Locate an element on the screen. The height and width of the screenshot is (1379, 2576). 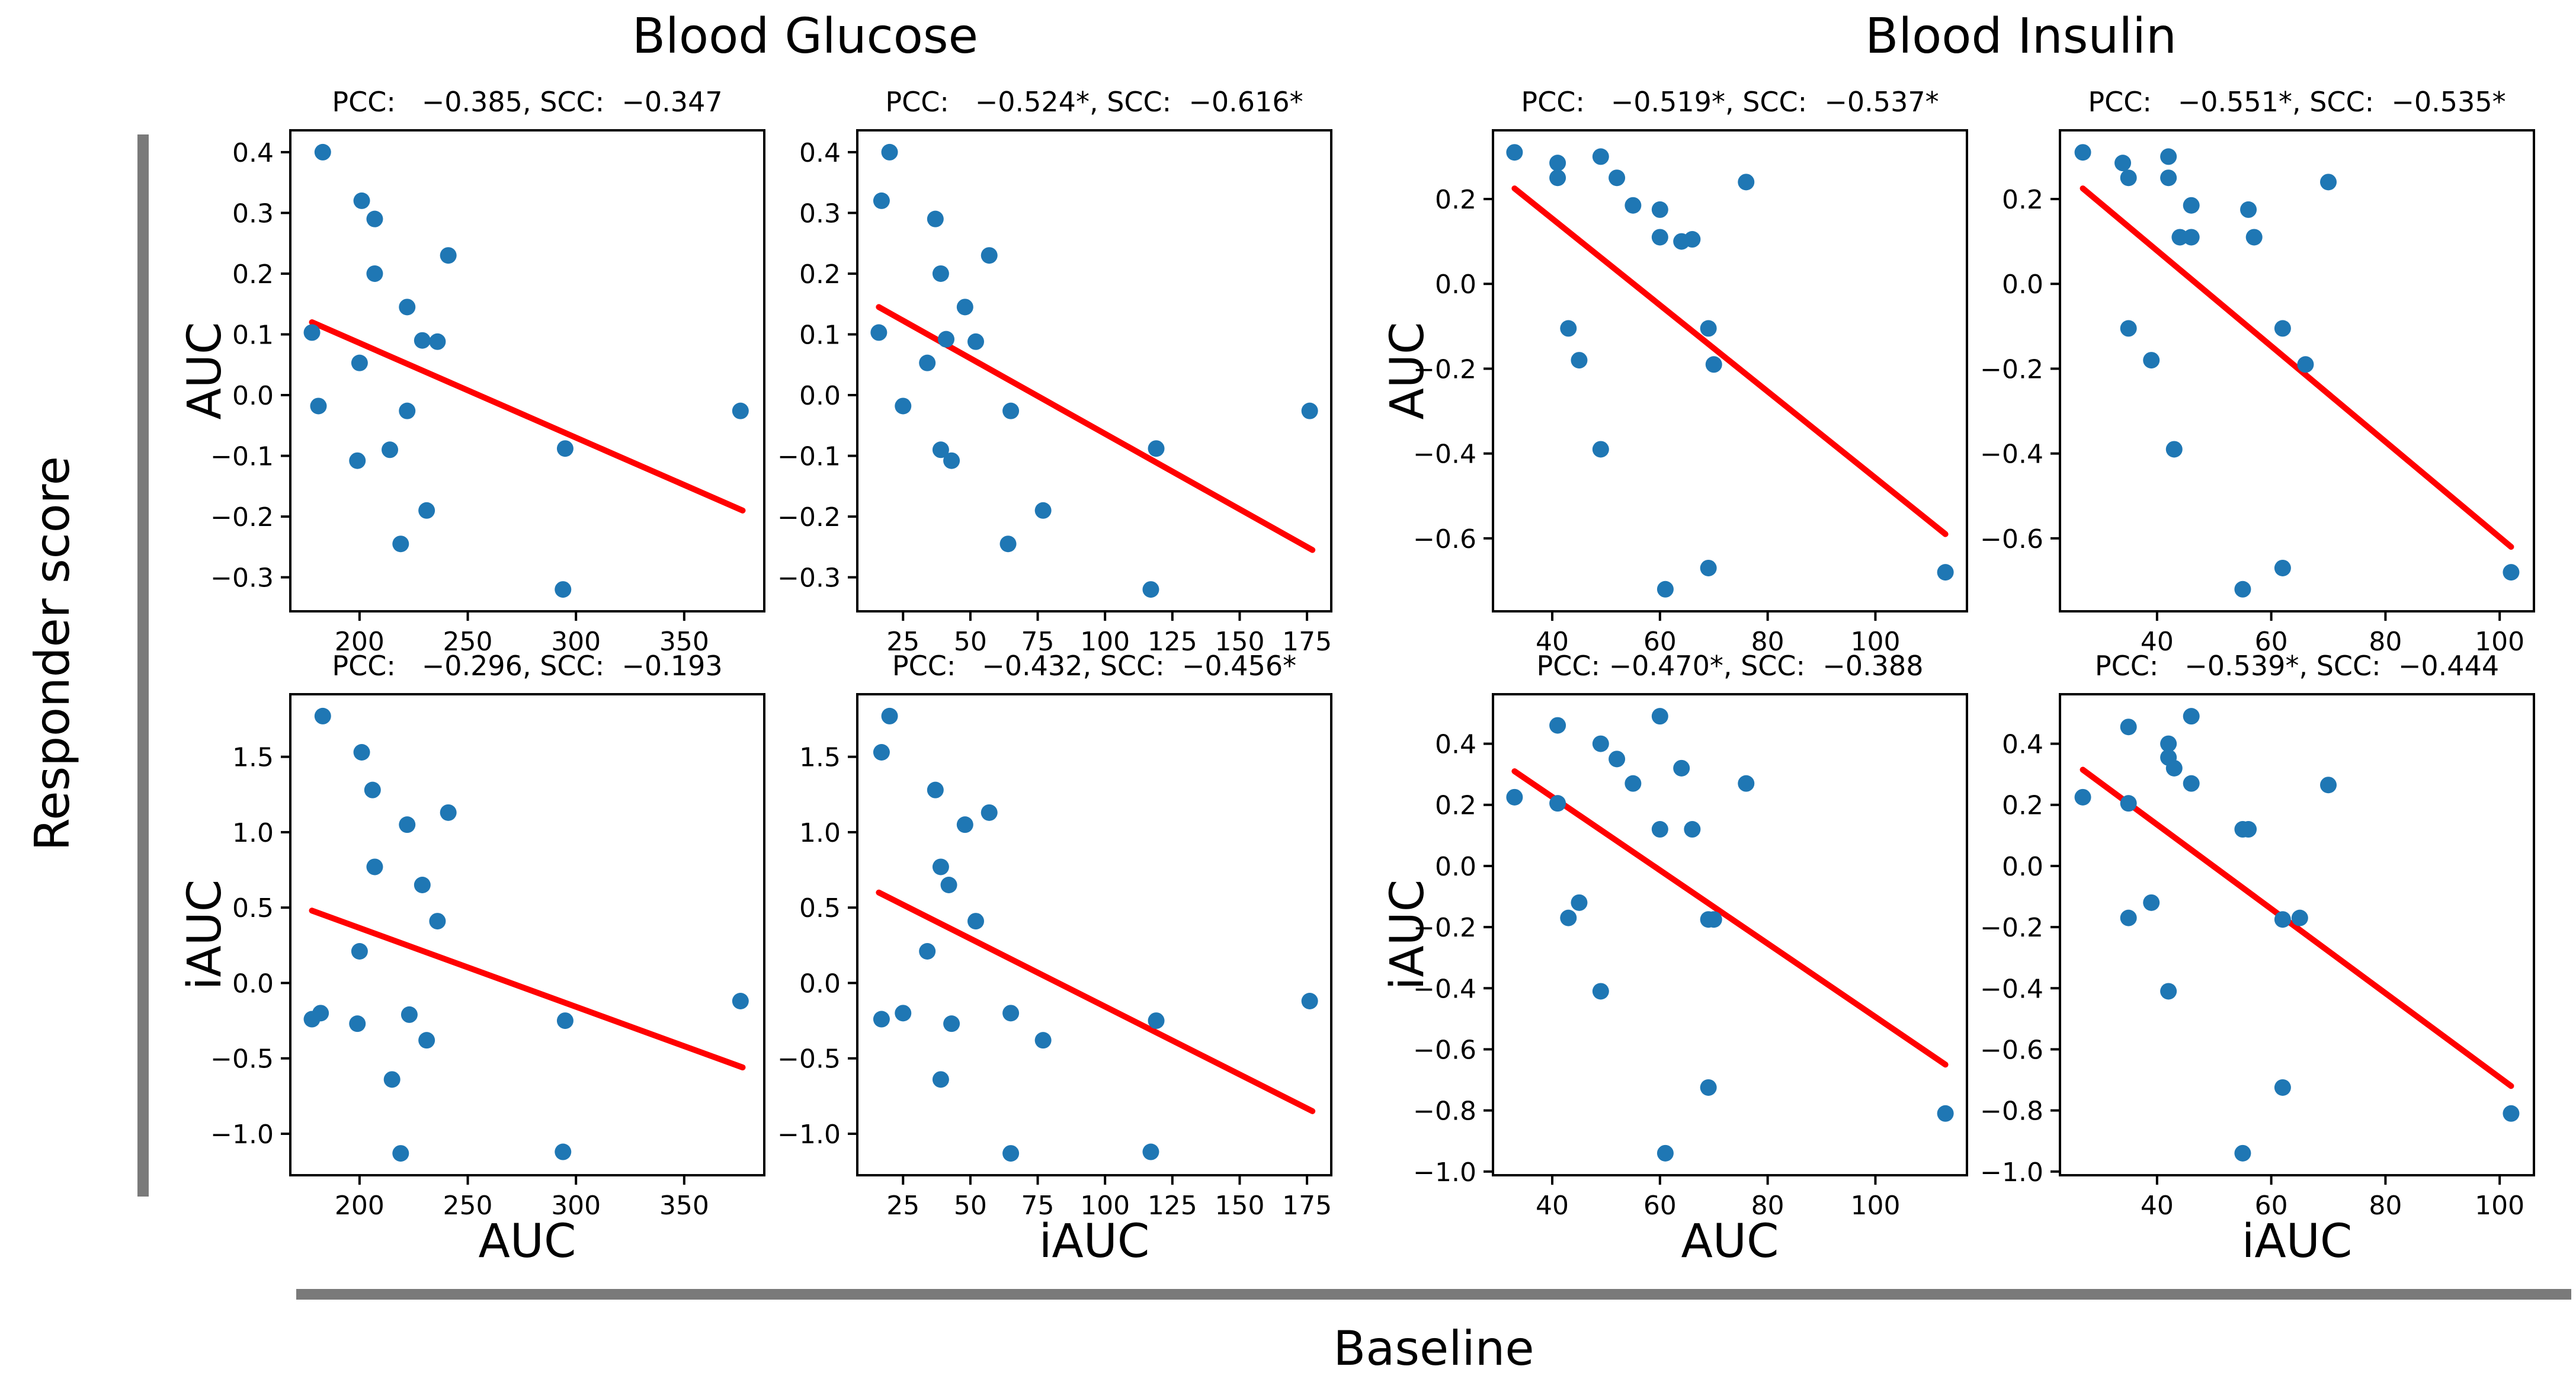
x-tick-label: 200 is located at coordinates (360, 642).